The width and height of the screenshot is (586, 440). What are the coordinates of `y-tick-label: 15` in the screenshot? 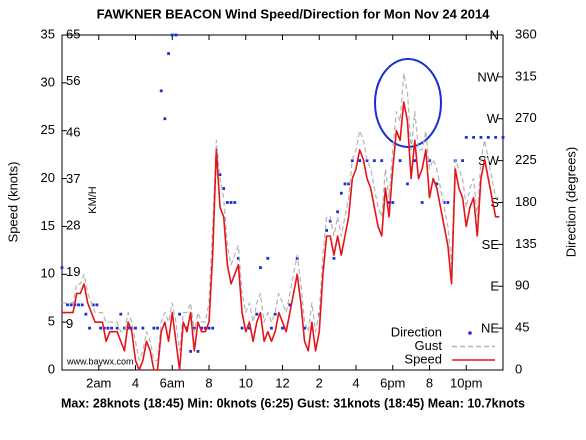 It's located at (48, 225).